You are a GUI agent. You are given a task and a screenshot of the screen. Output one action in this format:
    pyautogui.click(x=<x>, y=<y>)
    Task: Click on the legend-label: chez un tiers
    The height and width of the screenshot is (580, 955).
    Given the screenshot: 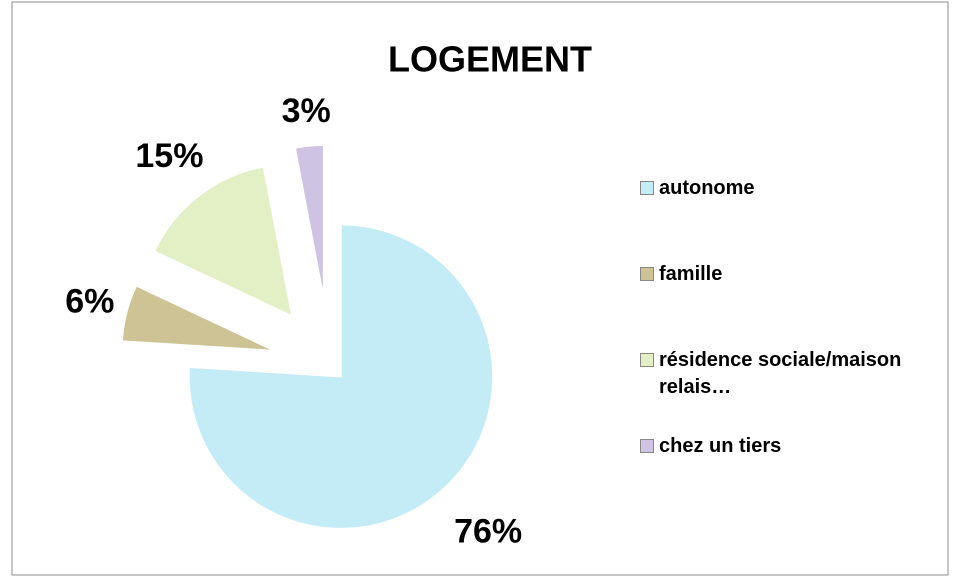 What is the action you would take?
    pyautogui.click(x=720, y=446)
    